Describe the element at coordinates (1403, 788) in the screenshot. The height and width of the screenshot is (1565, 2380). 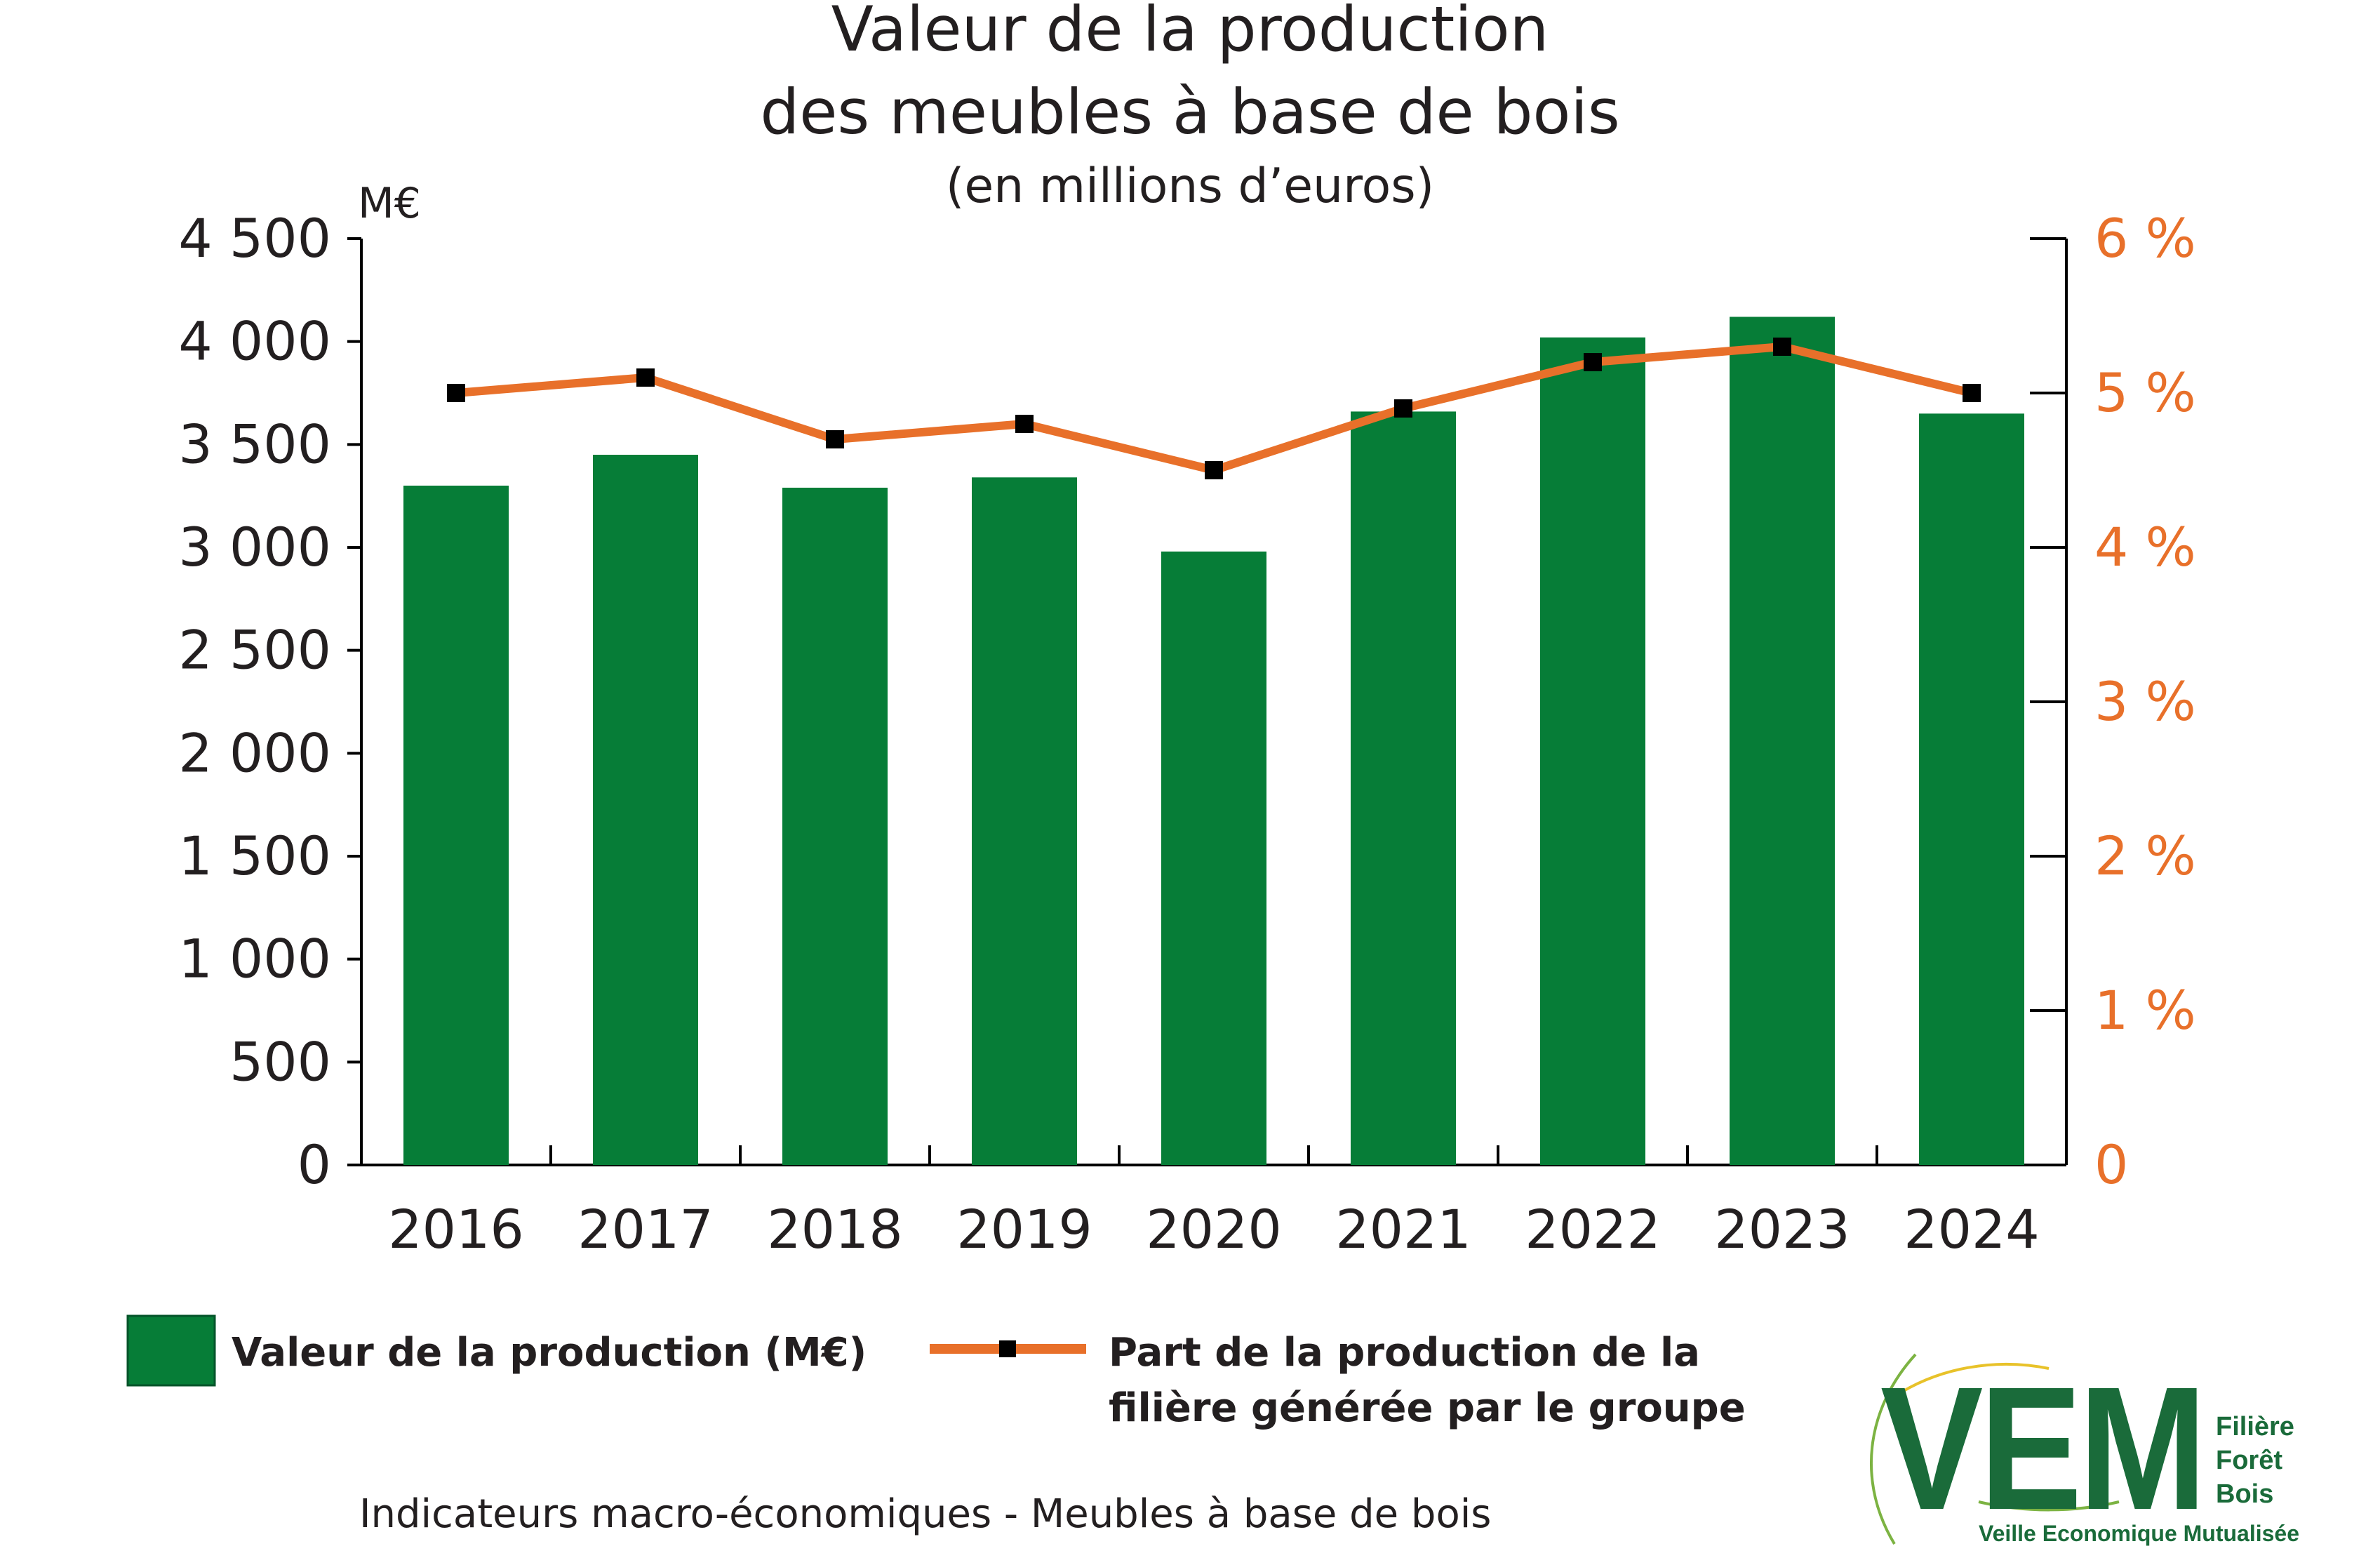
I see `bar-2021` at that location.